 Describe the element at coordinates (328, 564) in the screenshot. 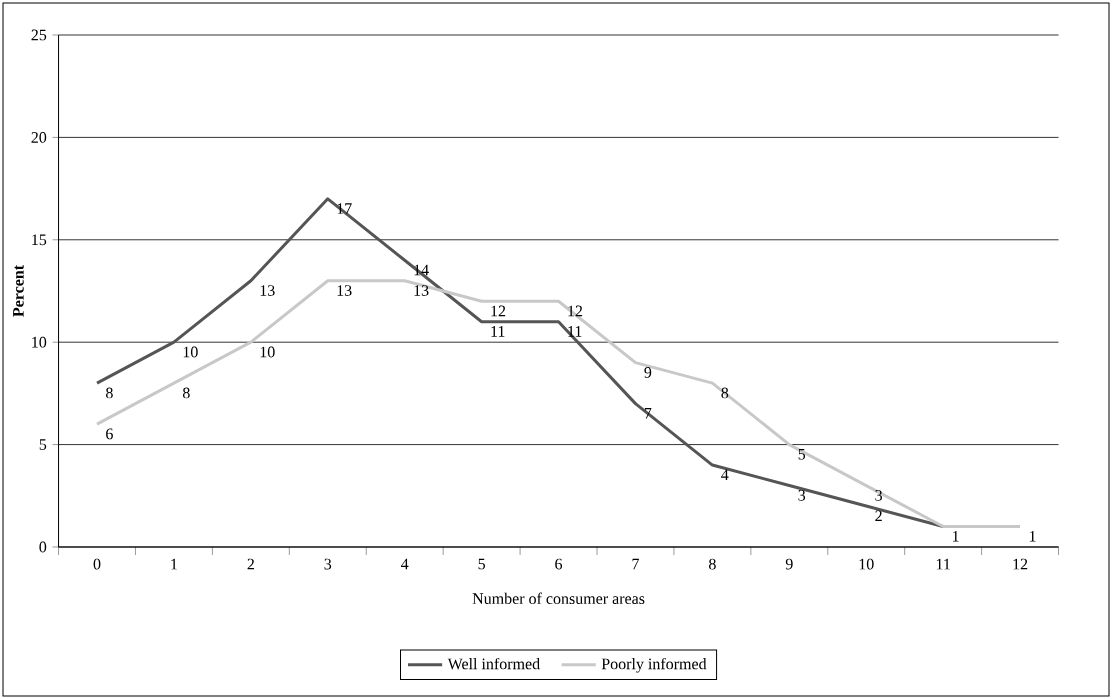

I see `x-tick-label: 3` at that location.